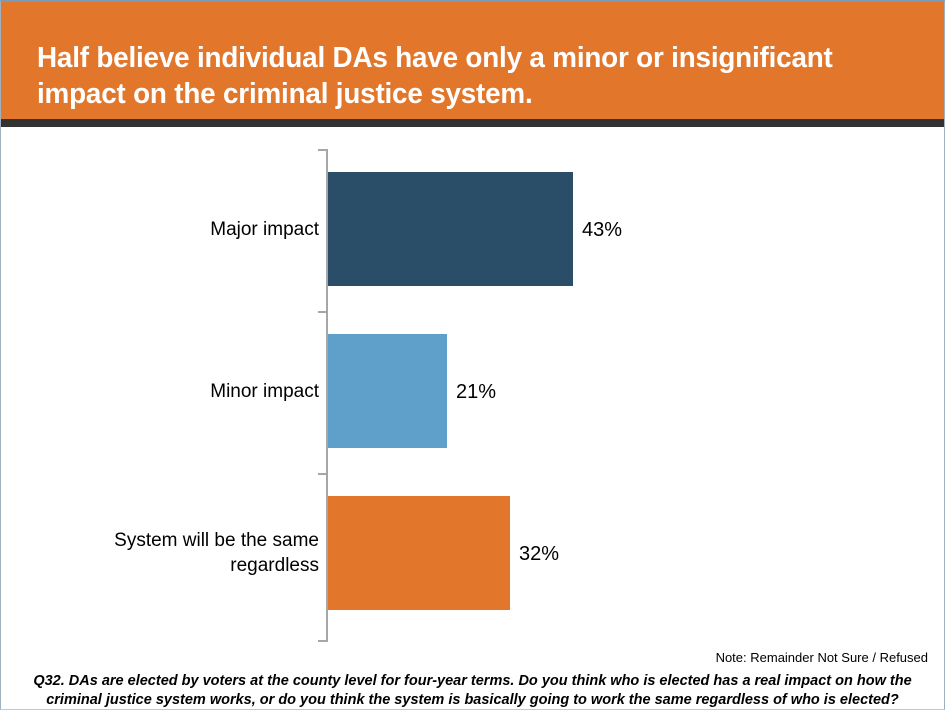  Describe the element at coordinates (264, 229) in the screenshot. I see `category-label-major-impact: Major impact` at that location.